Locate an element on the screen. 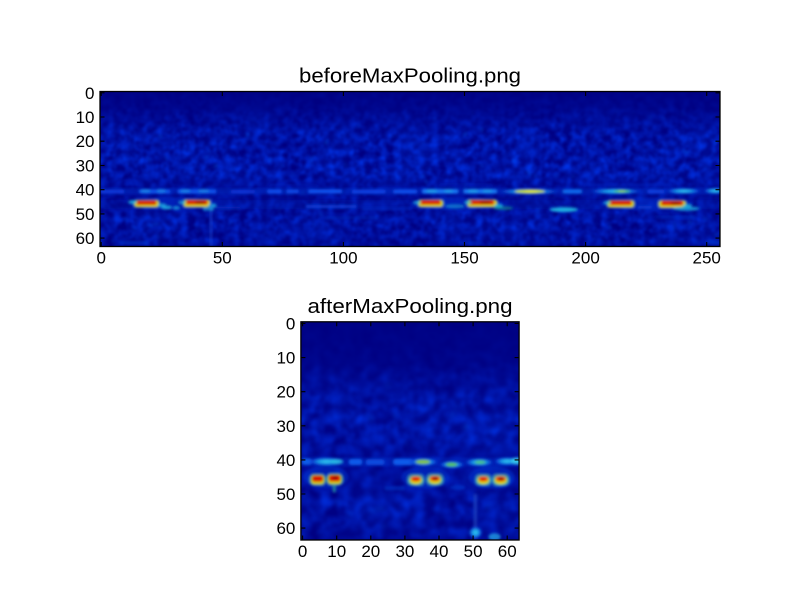  svg-text: beforeMaxPooling.png is located at coordinates (410, 77).